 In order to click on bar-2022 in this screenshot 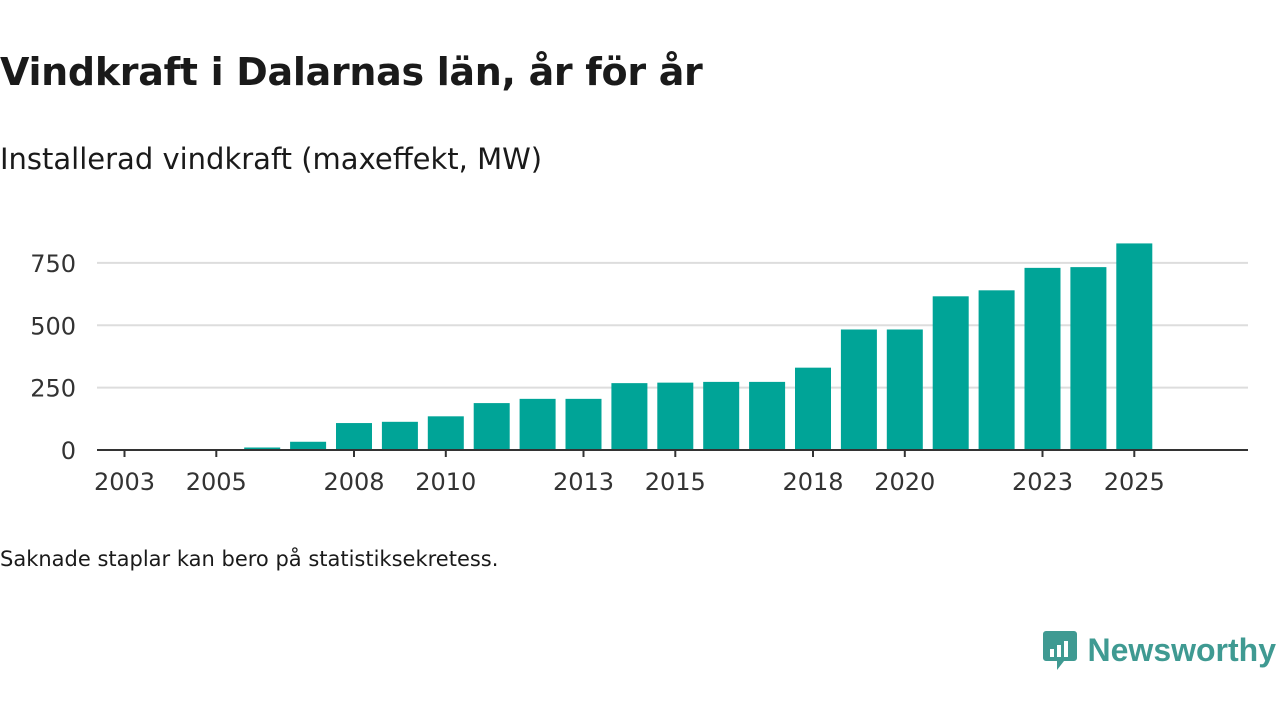, I will do `click(996, 370)`.